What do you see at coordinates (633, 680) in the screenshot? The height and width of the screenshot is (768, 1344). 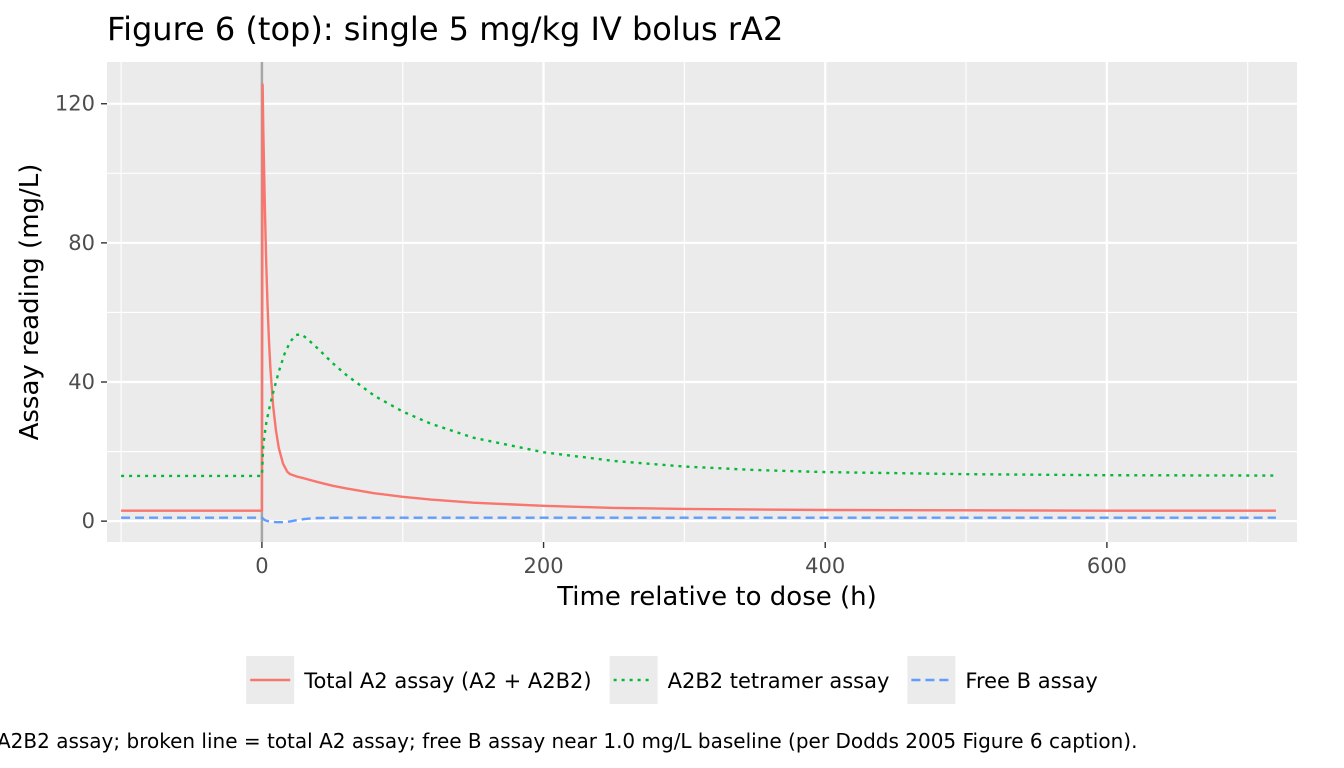 I see `legend-key` at bounding box center [633, 680].